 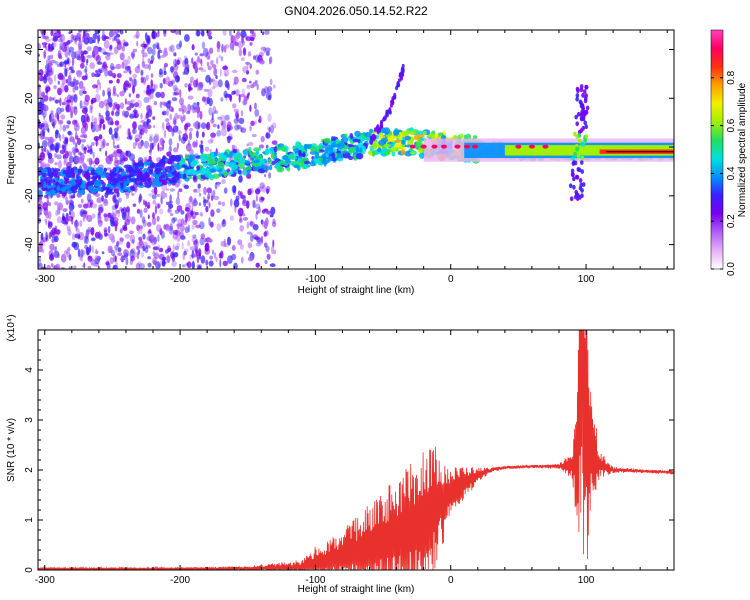 What do you see at coordinates (45, 279) in the screenshot?
I see `x-tick-label: -300` at bounding box center [45, 279].